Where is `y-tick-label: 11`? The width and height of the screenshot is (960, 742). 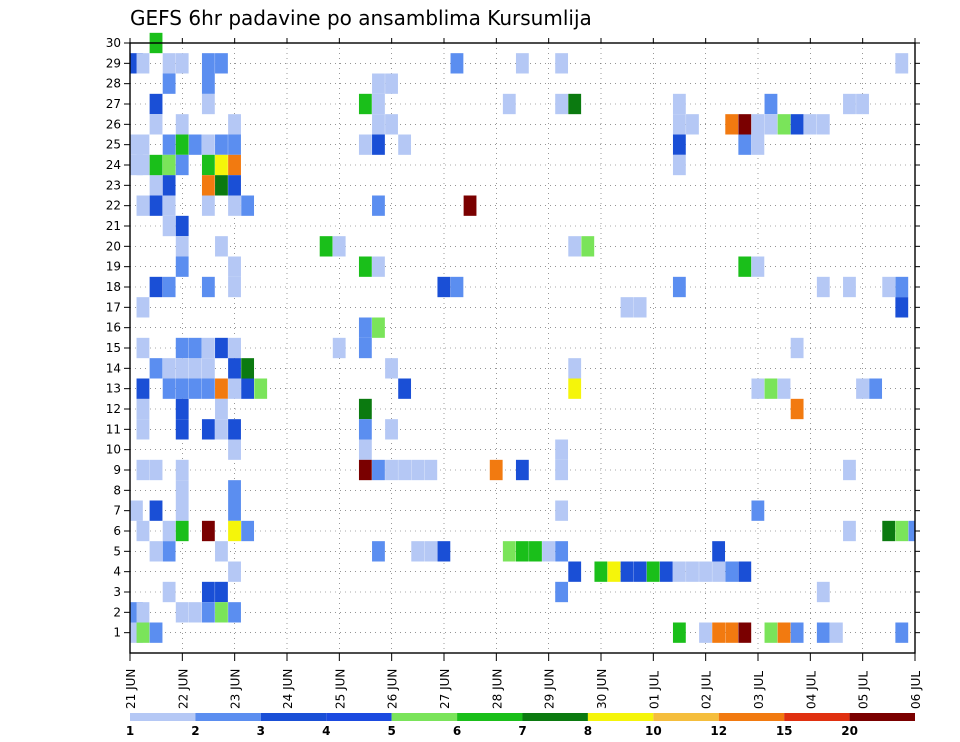 y-tick-label: 11 is located at coordinates (113, 429).